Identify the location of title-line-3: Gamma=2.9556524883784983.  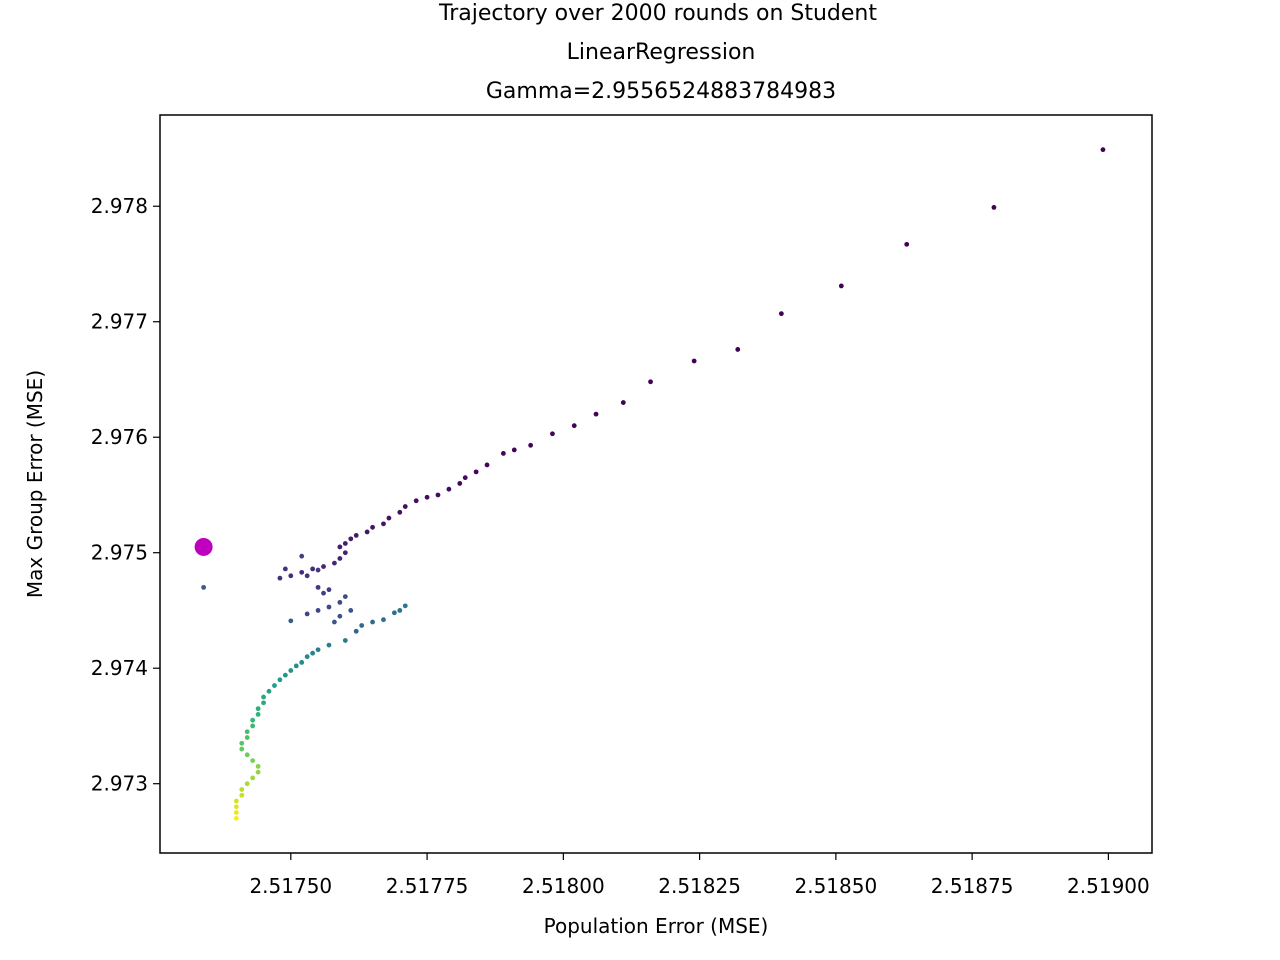
(661, 91).